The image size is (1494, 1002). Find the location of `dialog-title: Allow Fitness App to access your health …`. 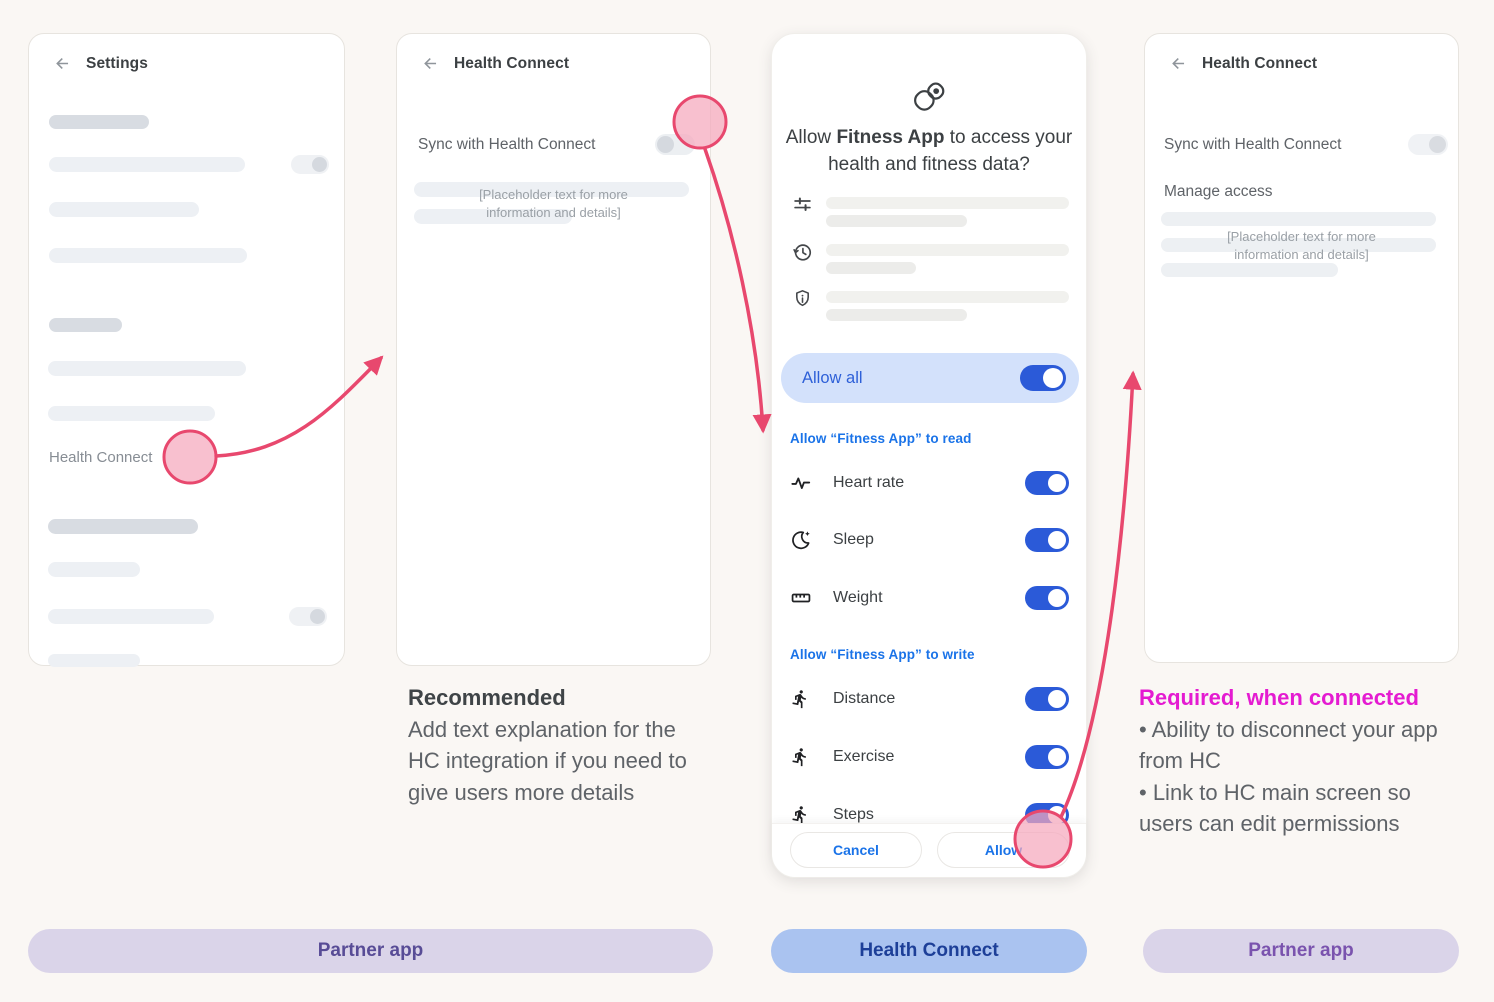

dialog-title: Allow Fitness App to access your health … is located at coordinates (929, 151).